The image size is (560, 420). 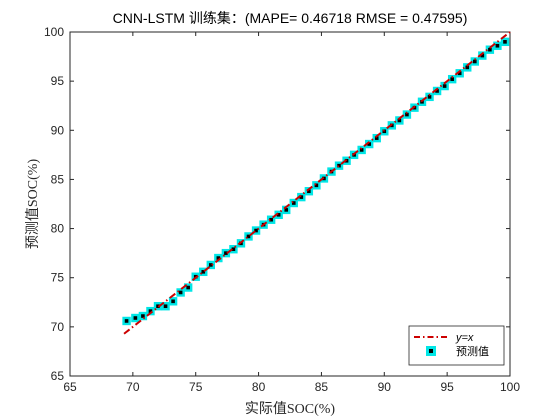 I want to click on x-tick-label: 80, so click(x=259, y=387).